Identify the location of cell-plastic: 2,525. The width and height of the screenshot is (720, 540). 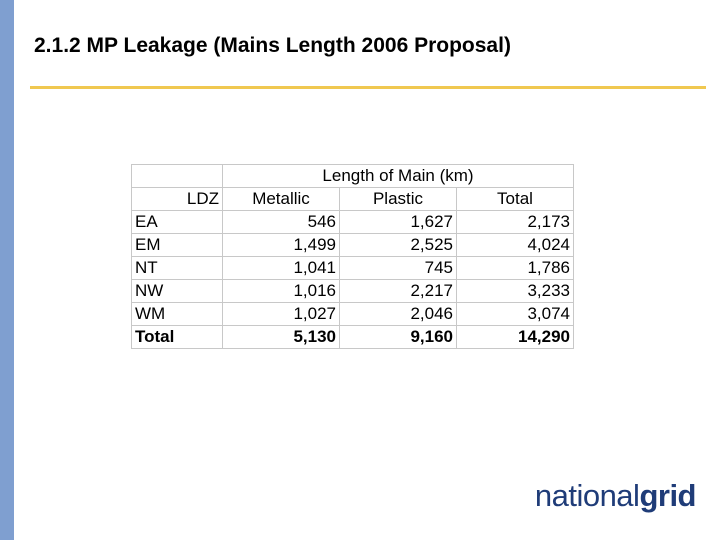
(398, 245).